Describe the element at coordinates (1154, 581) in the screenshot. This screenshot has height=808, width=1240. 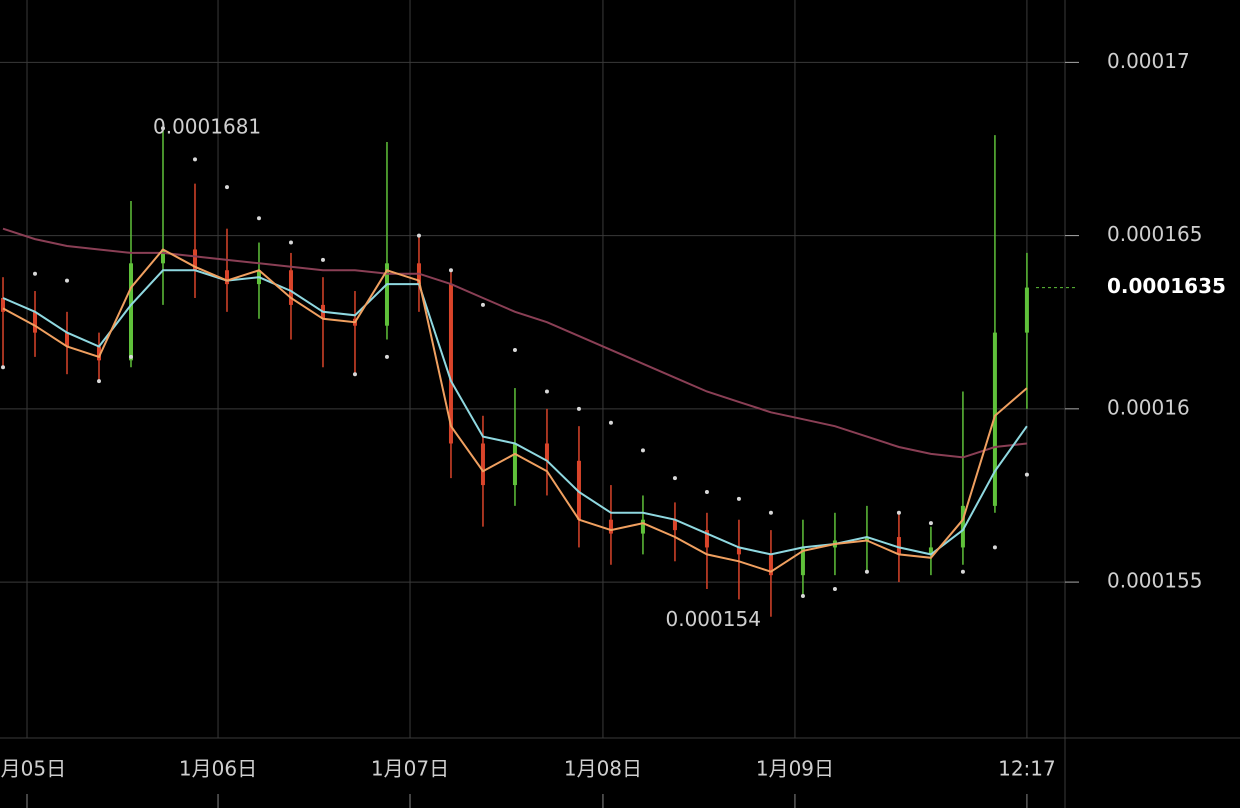
I see `y-tick-label: 0.000155` at that location.